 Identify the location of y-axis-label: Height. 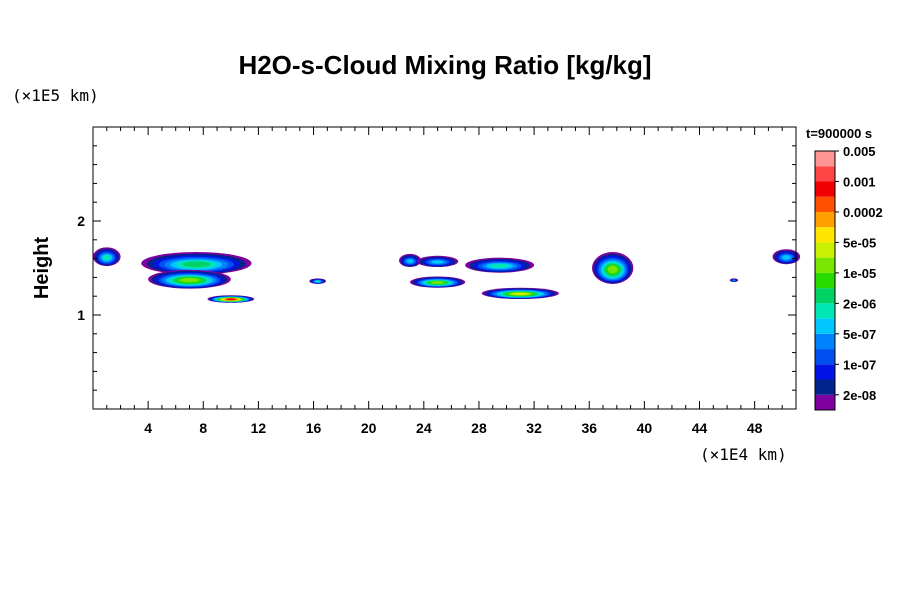
(42, 268).